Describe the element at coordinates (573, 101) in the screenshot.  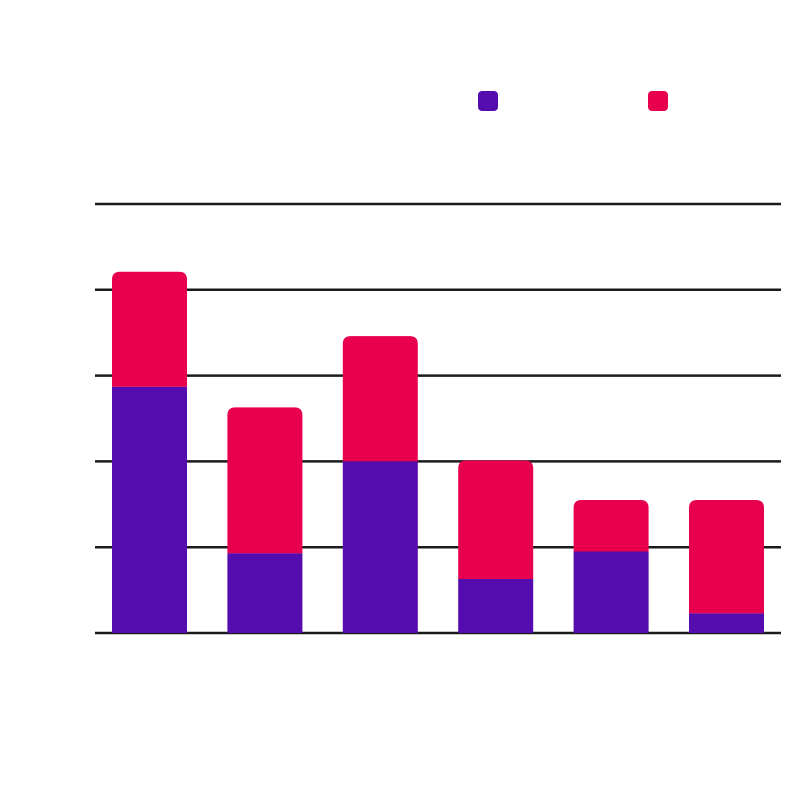
I see `legend` at that location.